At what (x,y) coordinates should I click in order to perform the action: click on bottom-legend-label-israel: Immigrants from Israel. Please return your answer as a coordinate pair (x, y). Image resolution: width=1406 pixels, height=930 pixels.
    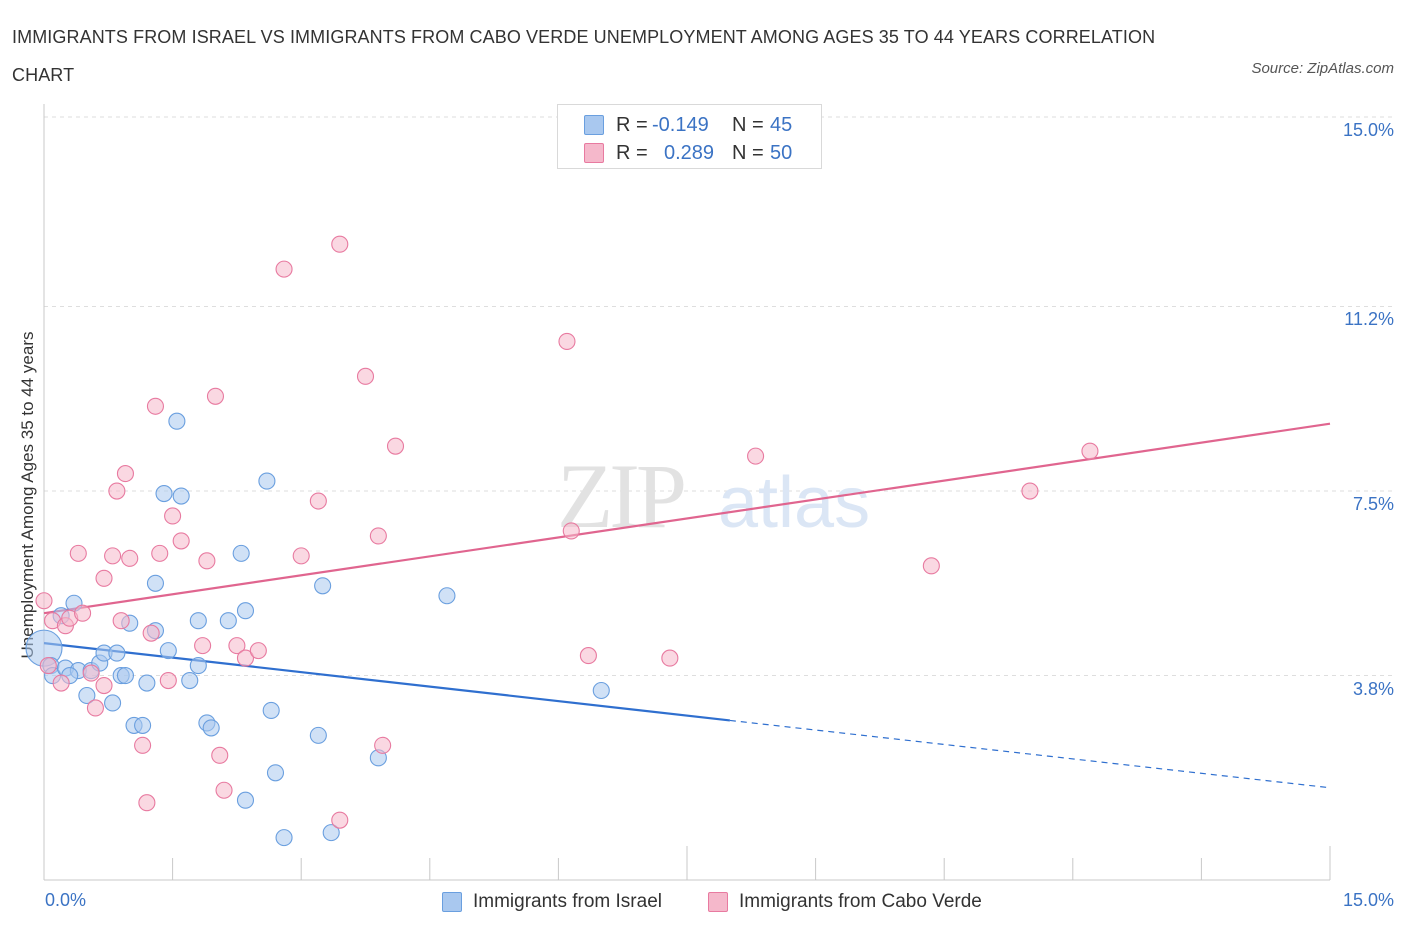
    Looking at the image, I should click on (567, 901).